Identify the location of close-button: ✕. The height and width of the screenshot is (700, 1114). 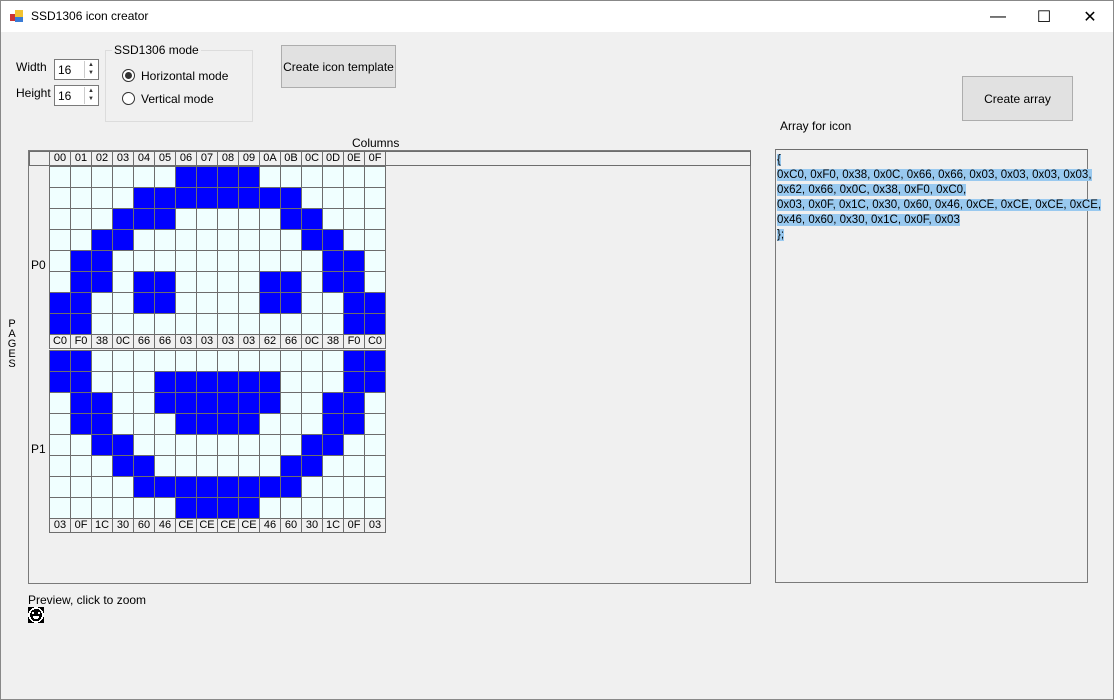
(1090, 17).